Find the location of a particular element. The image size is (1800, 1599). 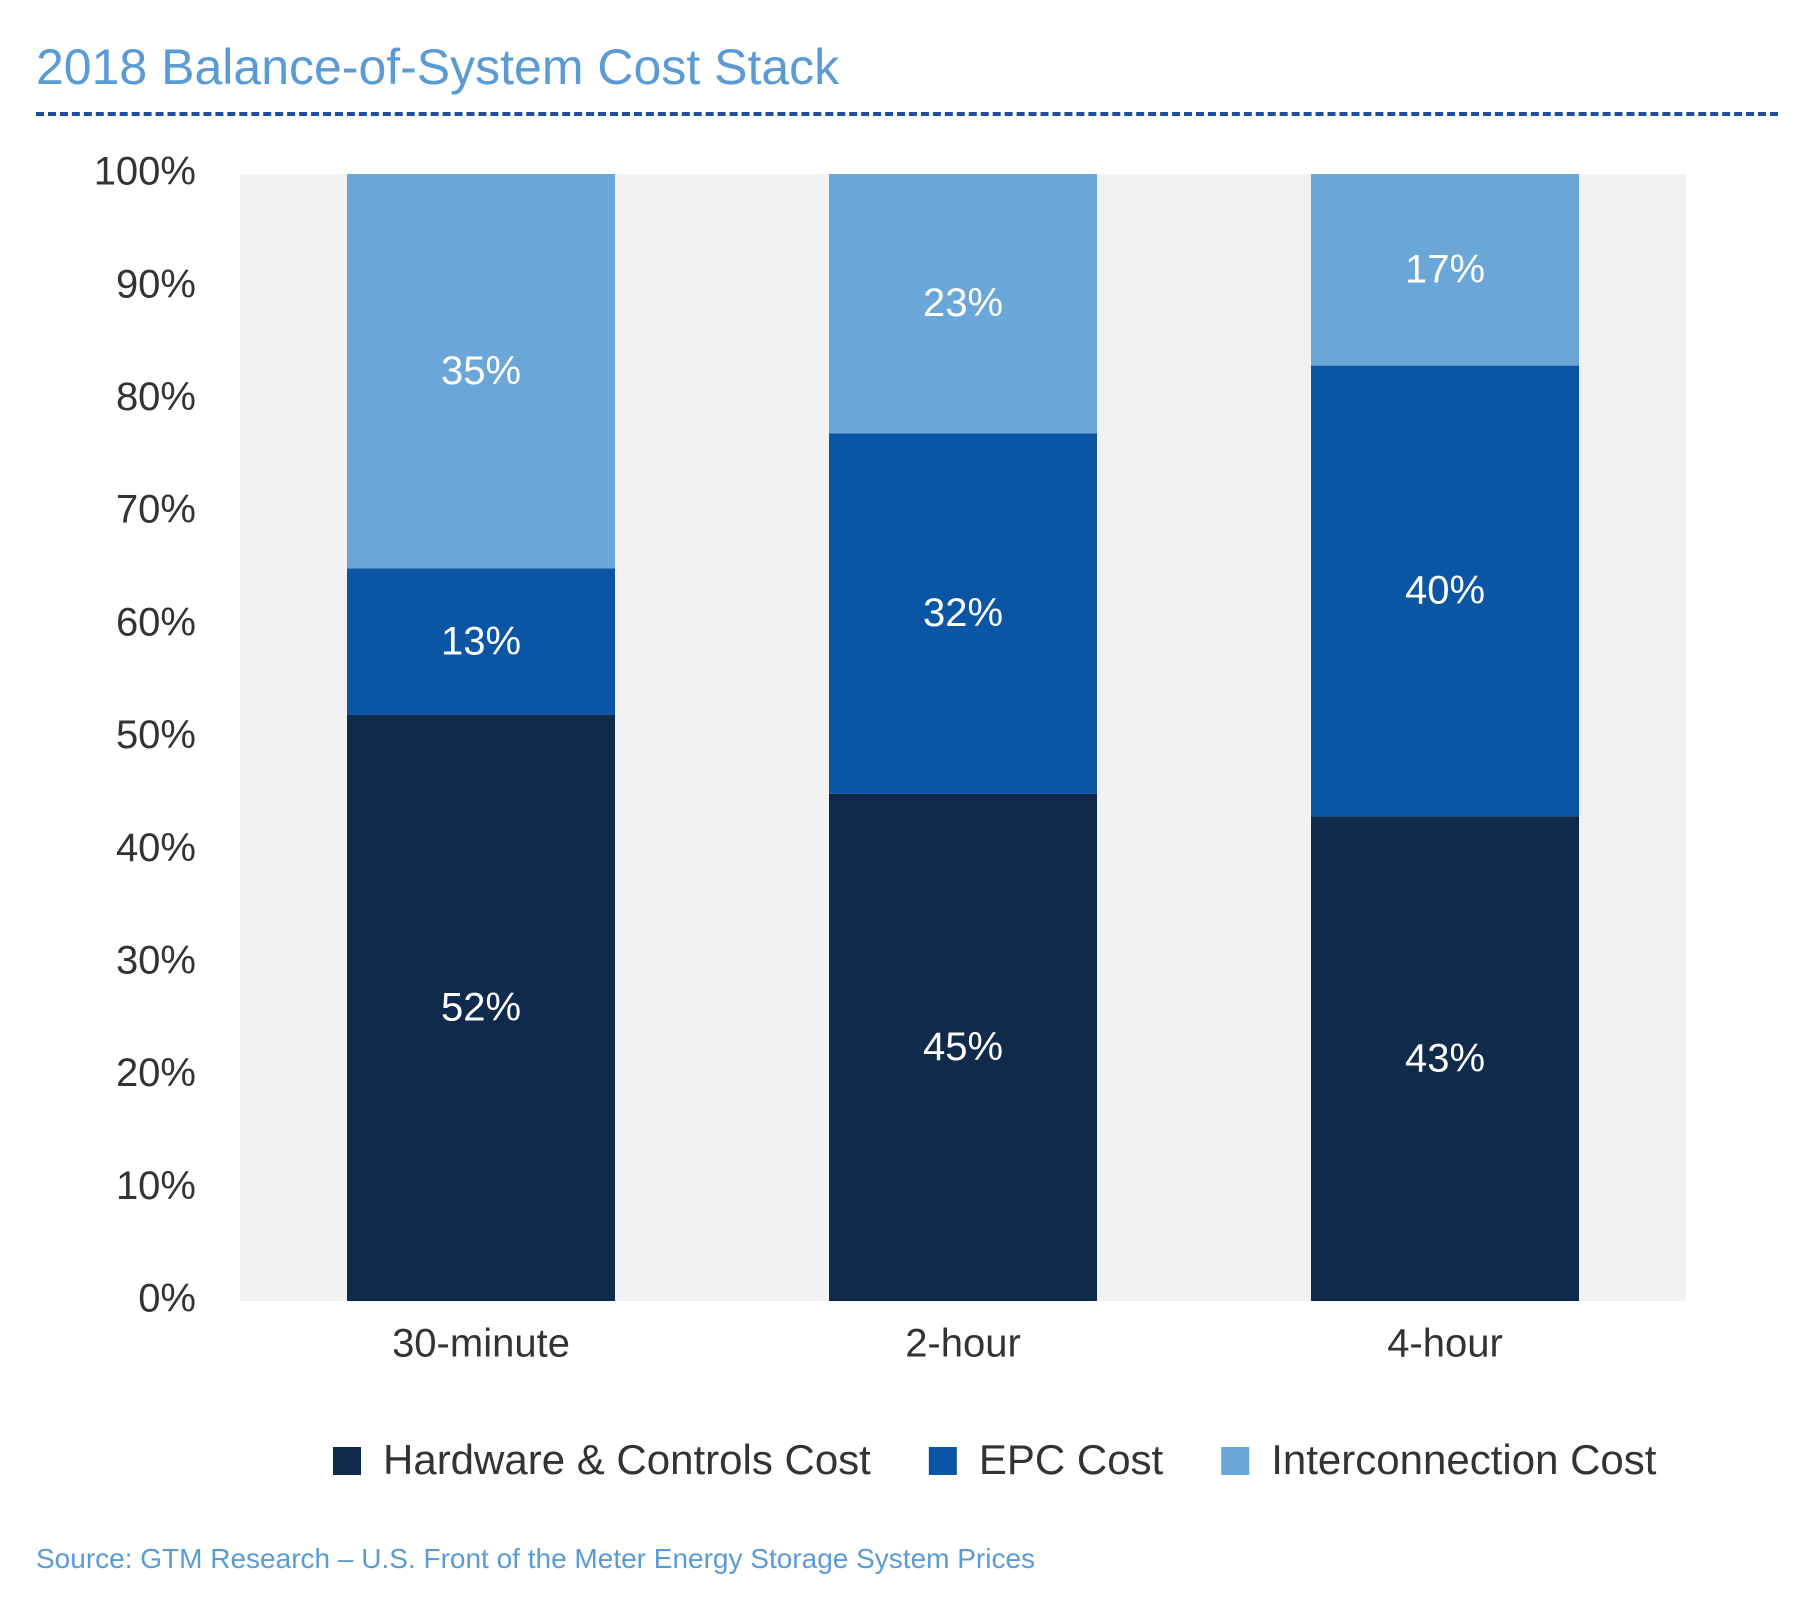

y-tick-label: 30% is located at coordinates (156, 960).